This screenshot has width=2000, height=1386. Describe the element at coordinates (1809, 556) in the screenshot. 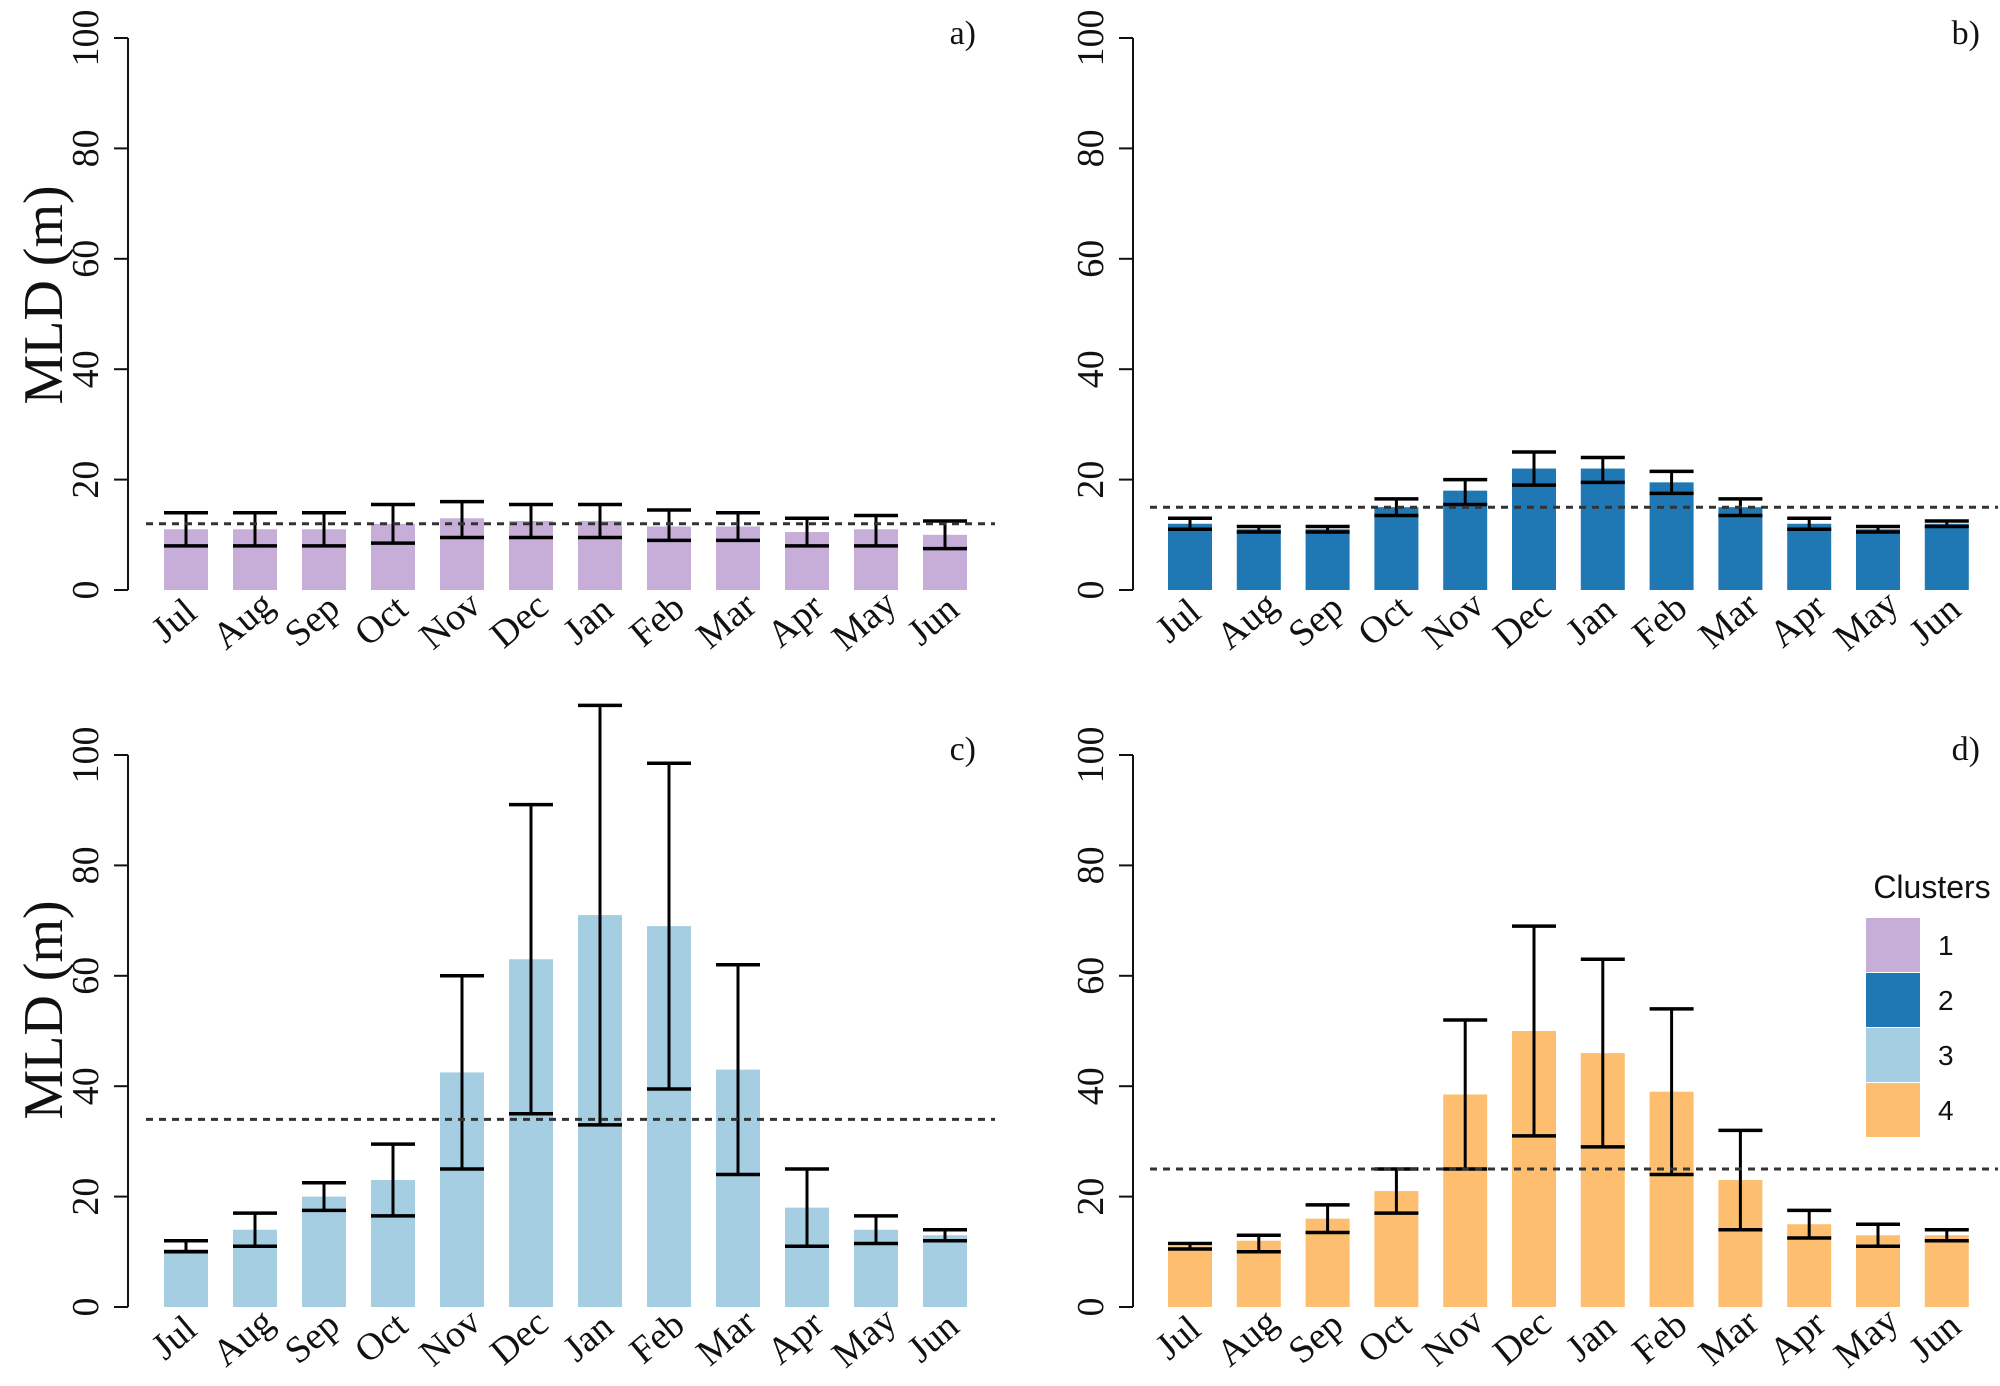

I see `bar-apr` at that location.